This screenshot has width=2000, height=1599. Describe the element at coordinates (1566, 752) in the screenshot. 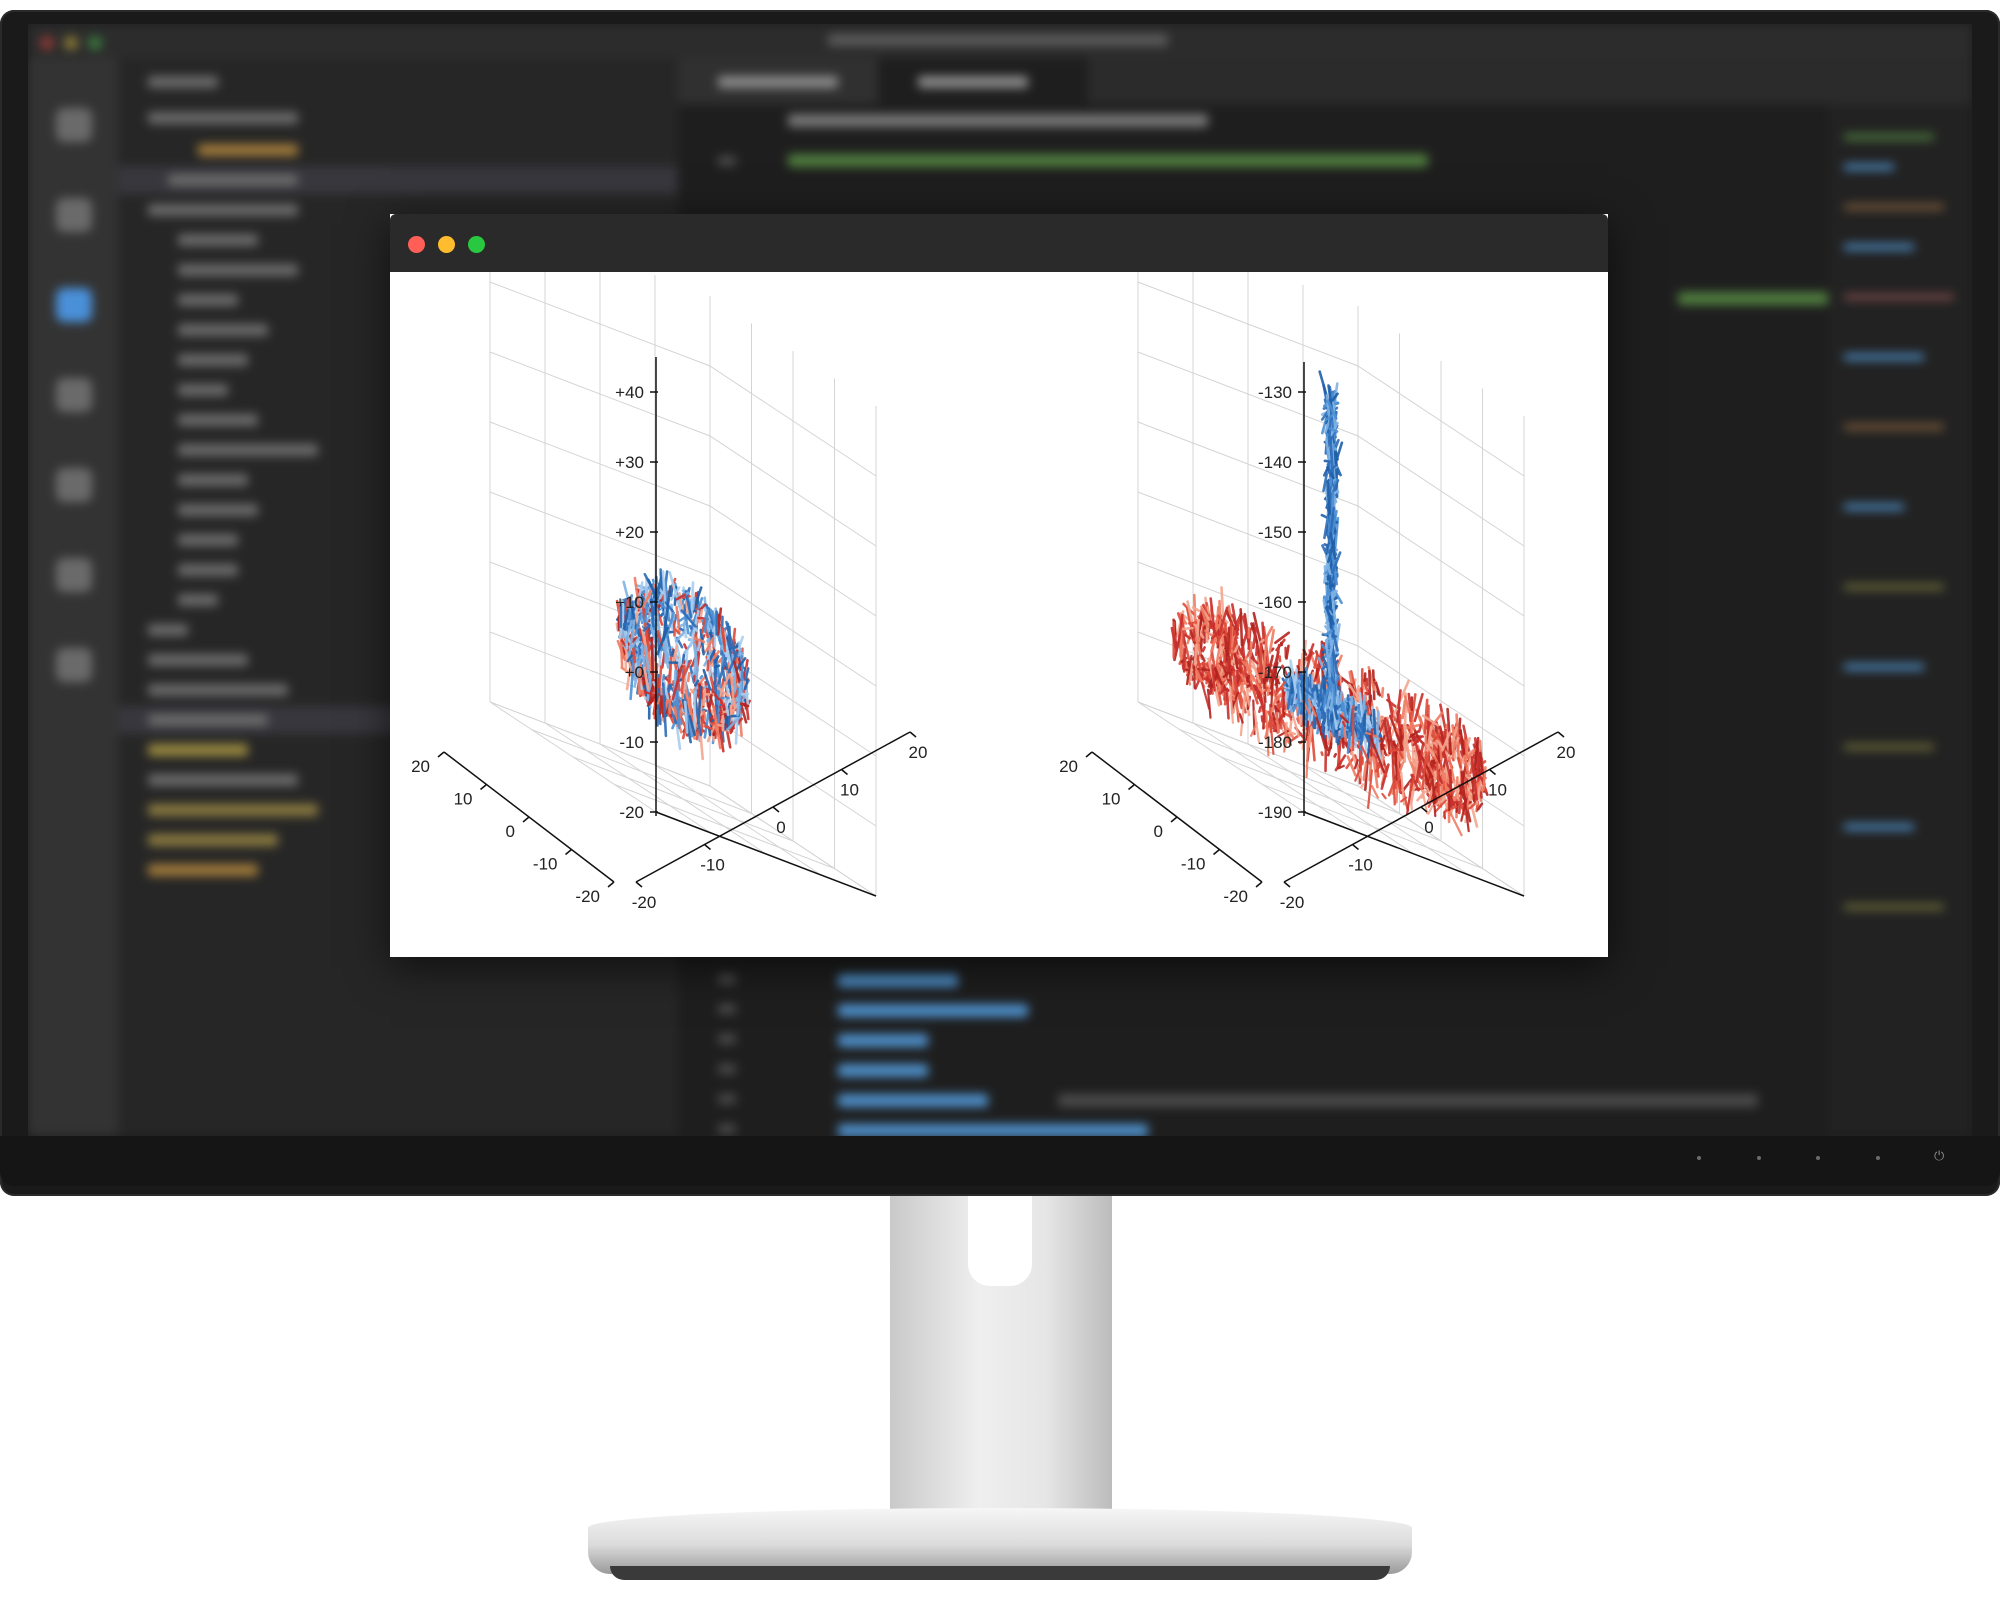

I see `x-tick-label: 20` at that location.